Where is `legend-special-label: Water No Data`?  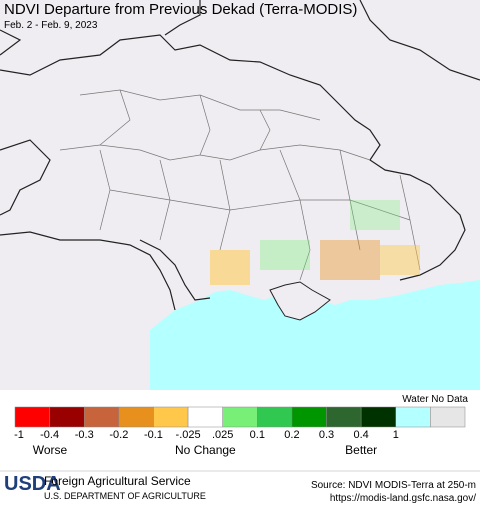
legend-special-label: Water No Data is located at coordinates (435, 399).